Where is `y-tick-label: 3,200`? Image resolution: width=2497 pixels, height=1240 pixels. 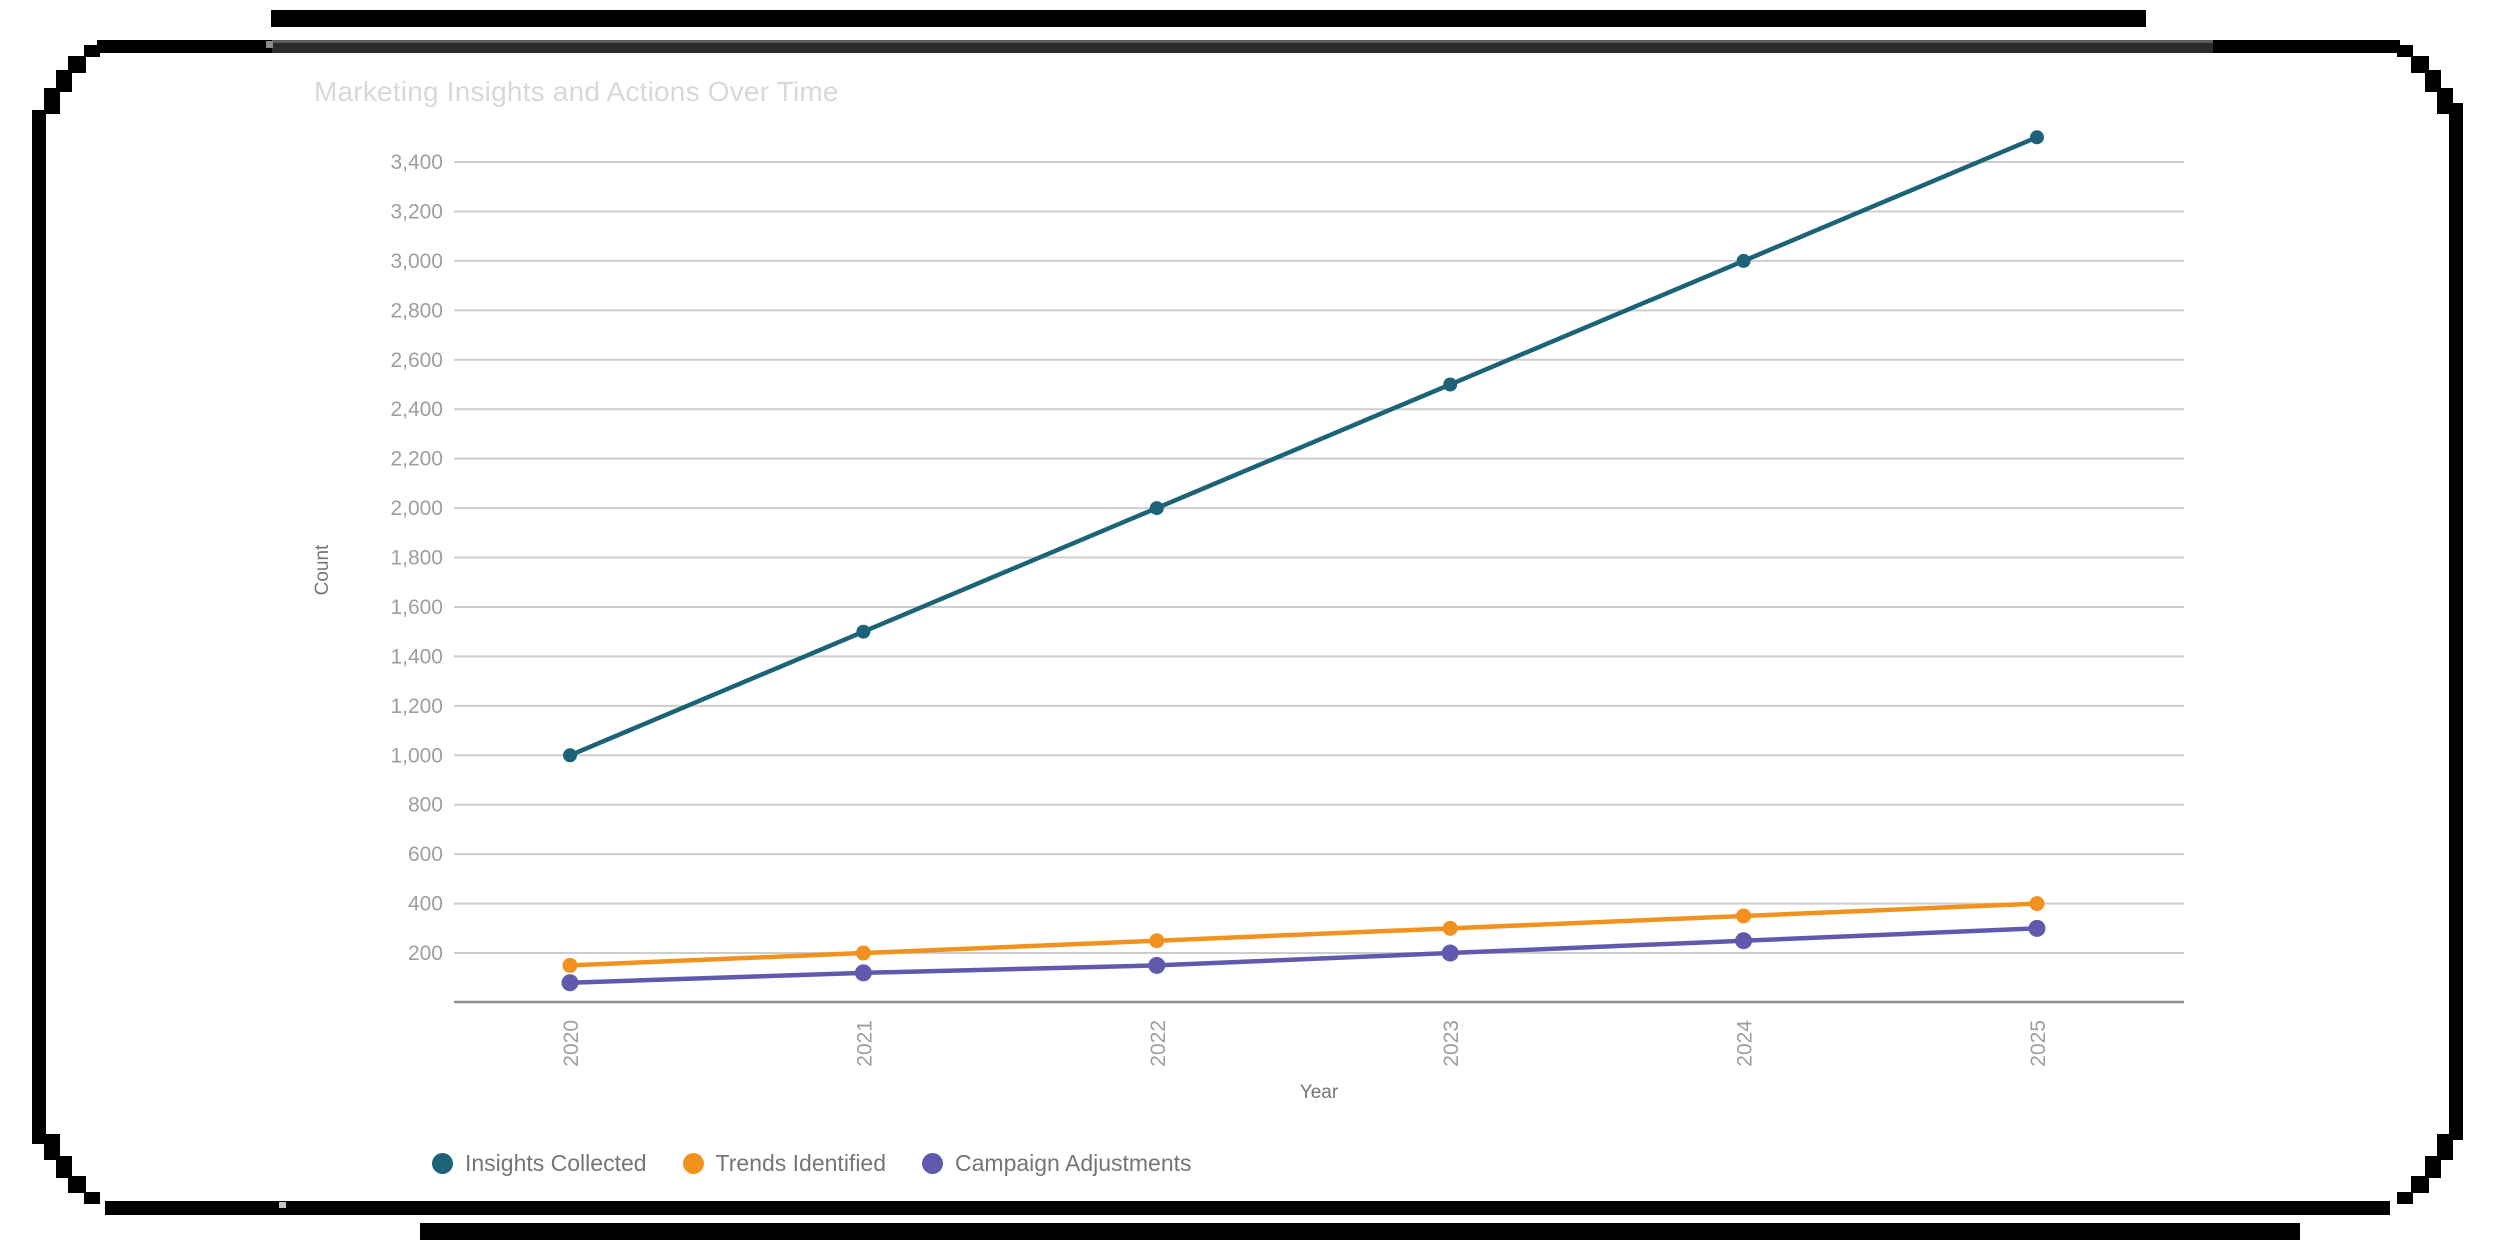 y-tick-label: 3,200 is located at coordinates (416, 211).